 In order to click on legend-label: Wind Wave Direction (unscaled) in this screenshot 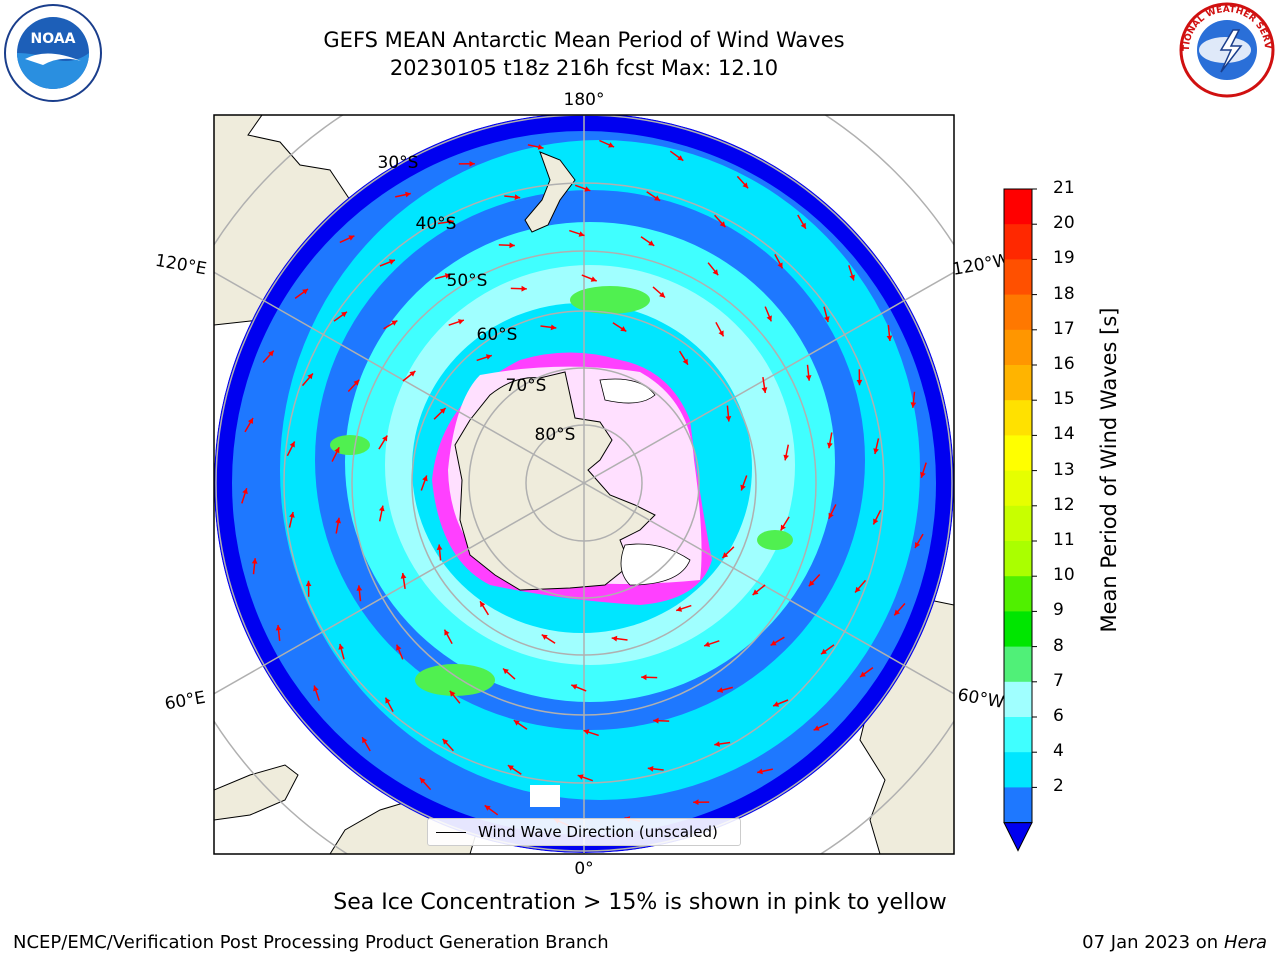, I will do `click(598, 832)`.